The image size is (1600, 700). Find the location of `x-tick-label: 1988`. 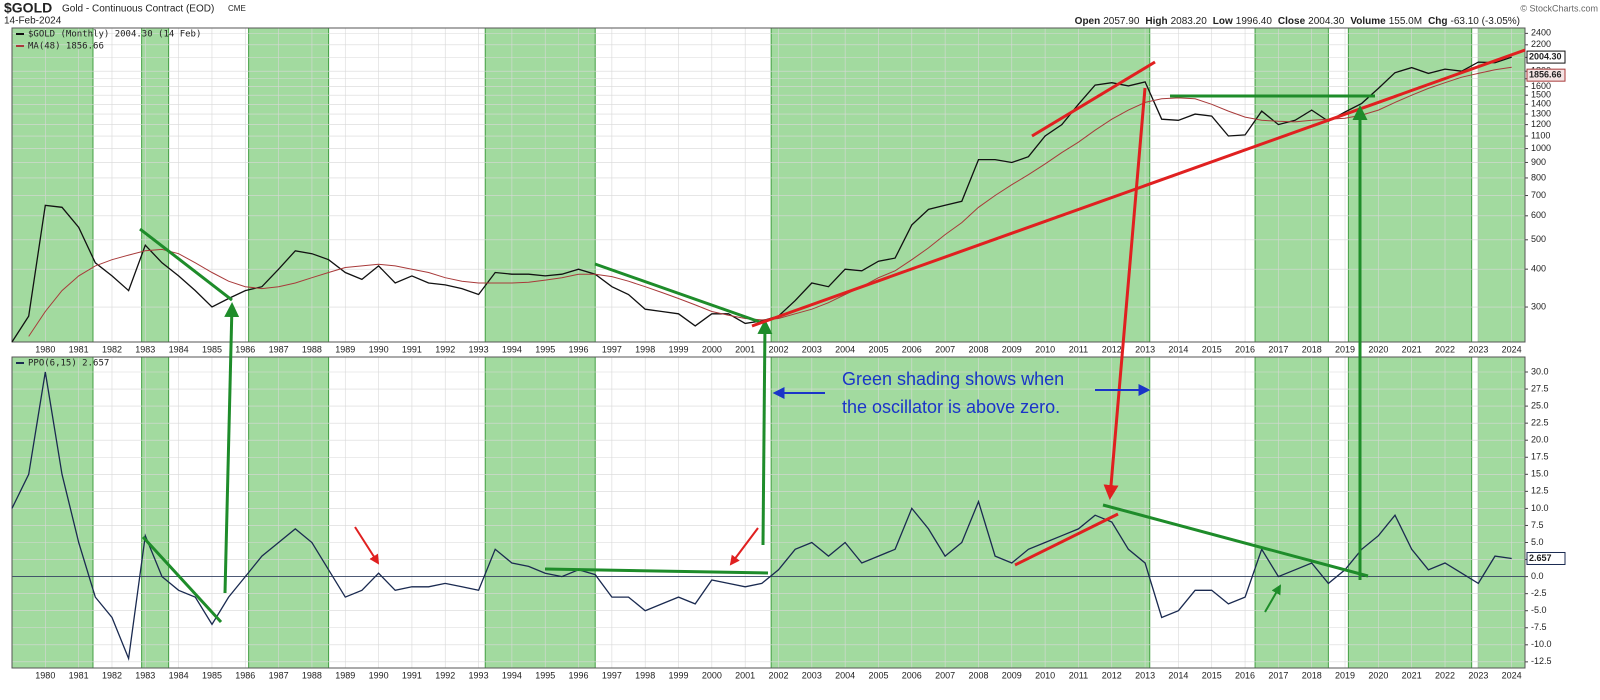

x-tick-label: 1988 is located at coordinates (312, 349).